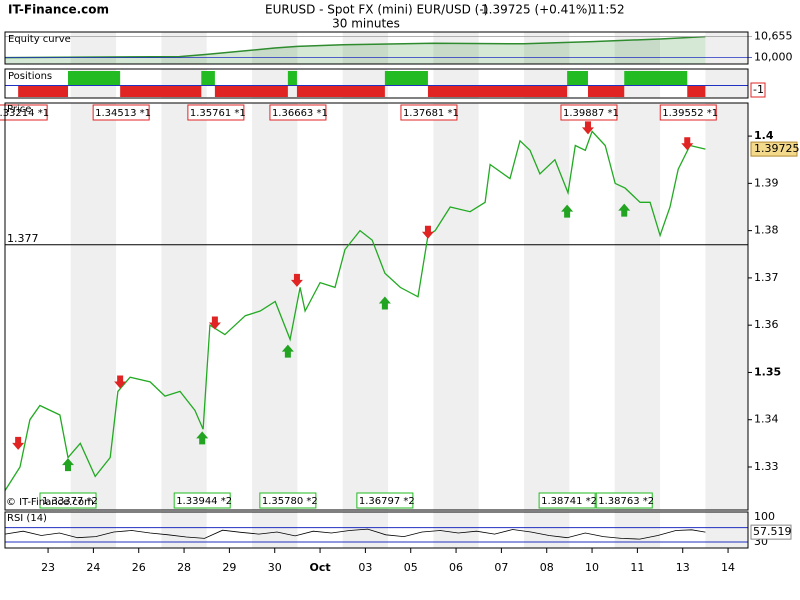 The image size is (800, 600). What do you see at coordinates (58, 10) in the screenshot?
I see `site-name: IT-Finance.com` at bounding box center [58, 10].